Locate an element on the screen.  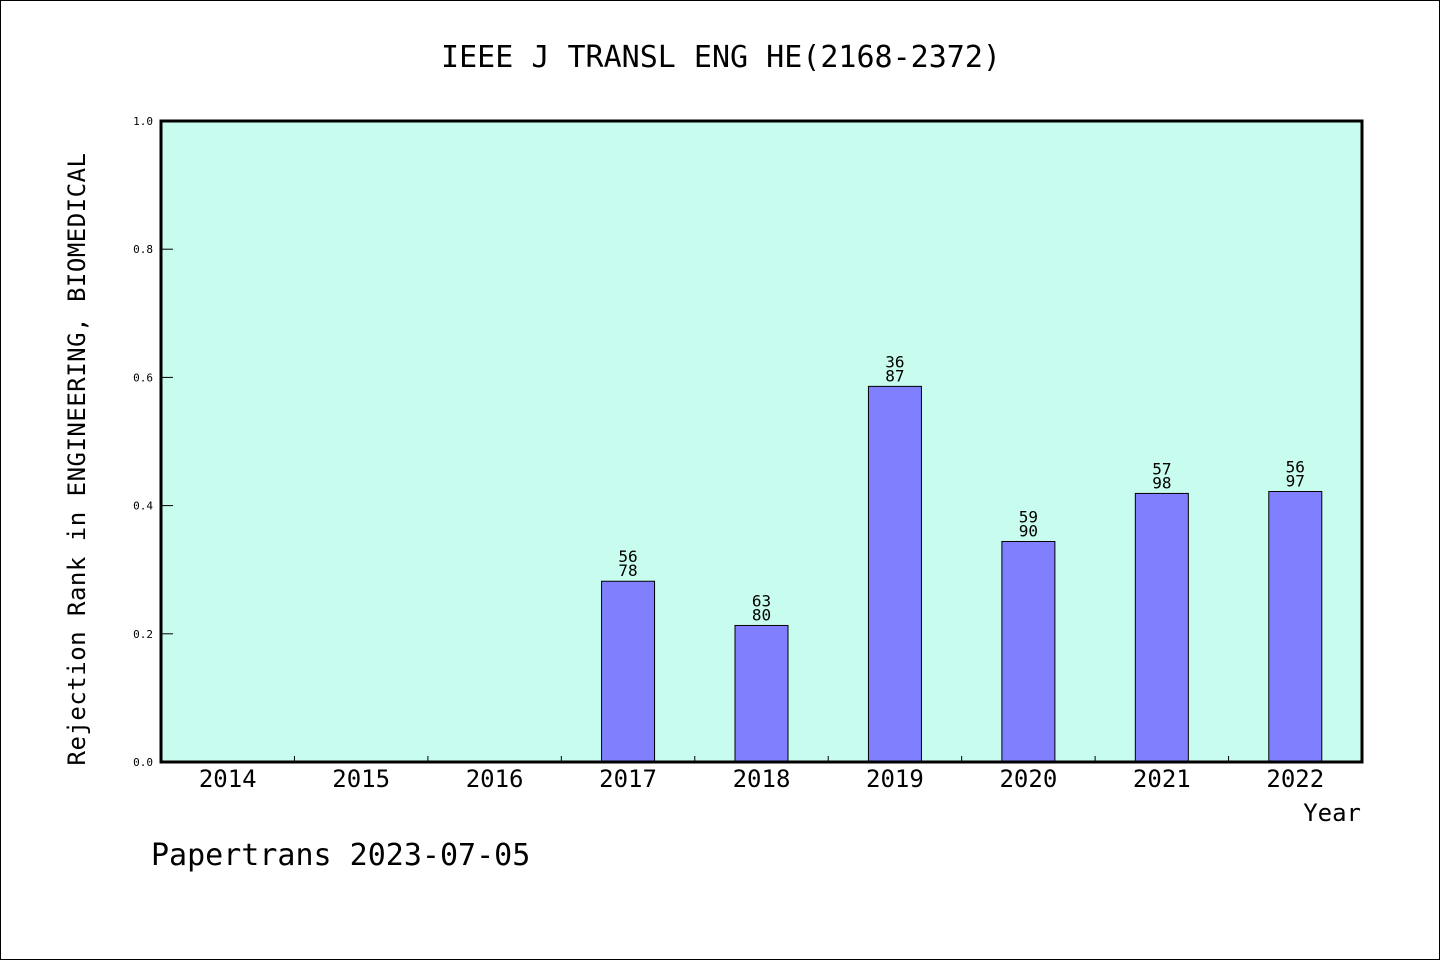
x-tick-label: 2018 is located at coordinates (762, 779).